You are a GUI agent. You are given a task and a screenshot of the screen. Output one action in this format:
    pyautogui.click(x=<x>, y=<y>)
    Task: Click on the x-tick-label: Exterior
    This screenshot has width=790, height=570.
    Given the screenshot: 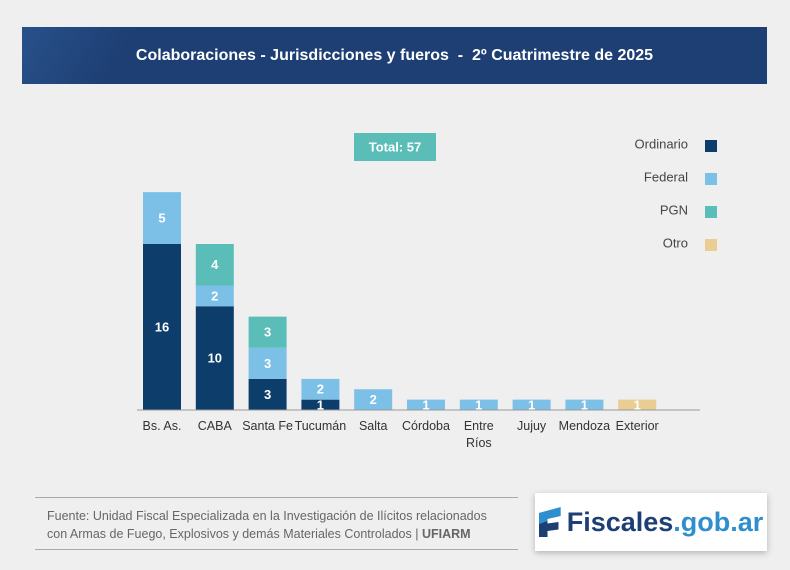 What is the action you would take?
    pyautogui.click(x=637, y=426)
    